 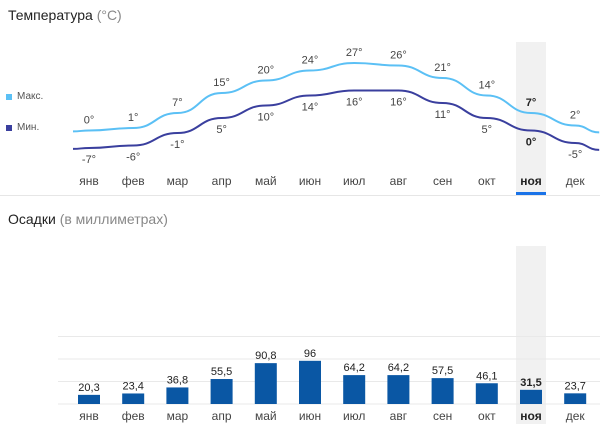 What do you see at coordinates (88, 388) in the screenshot?
I see `precipitation-value-label: 20,3` at bounding box center [88, 388].